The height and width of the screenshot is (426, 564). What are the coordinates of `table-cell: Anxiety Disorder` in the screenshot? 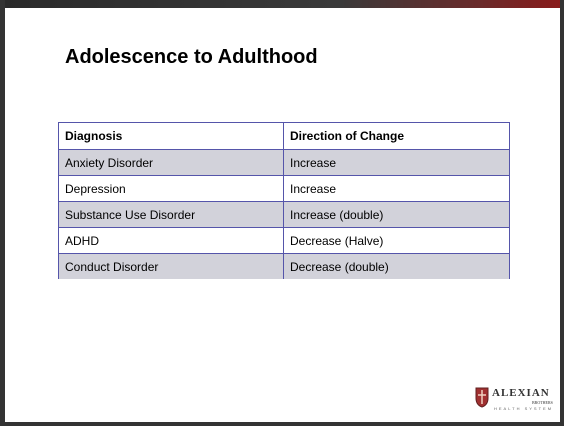 It's located at (171, 162).